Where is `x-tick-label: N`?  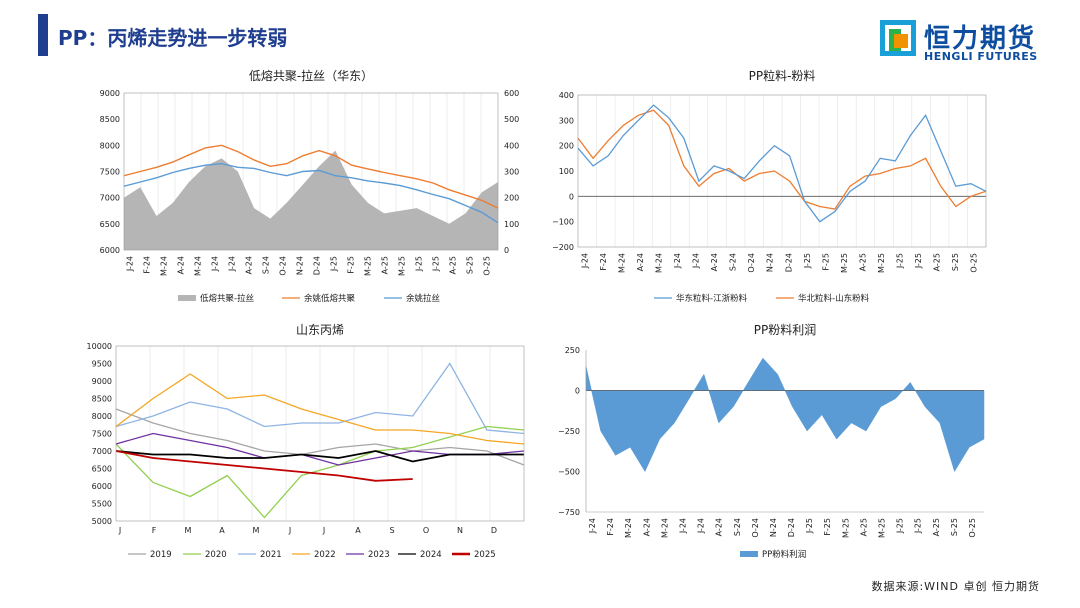 x-tick-label: N is located at coordinates (460, 530).